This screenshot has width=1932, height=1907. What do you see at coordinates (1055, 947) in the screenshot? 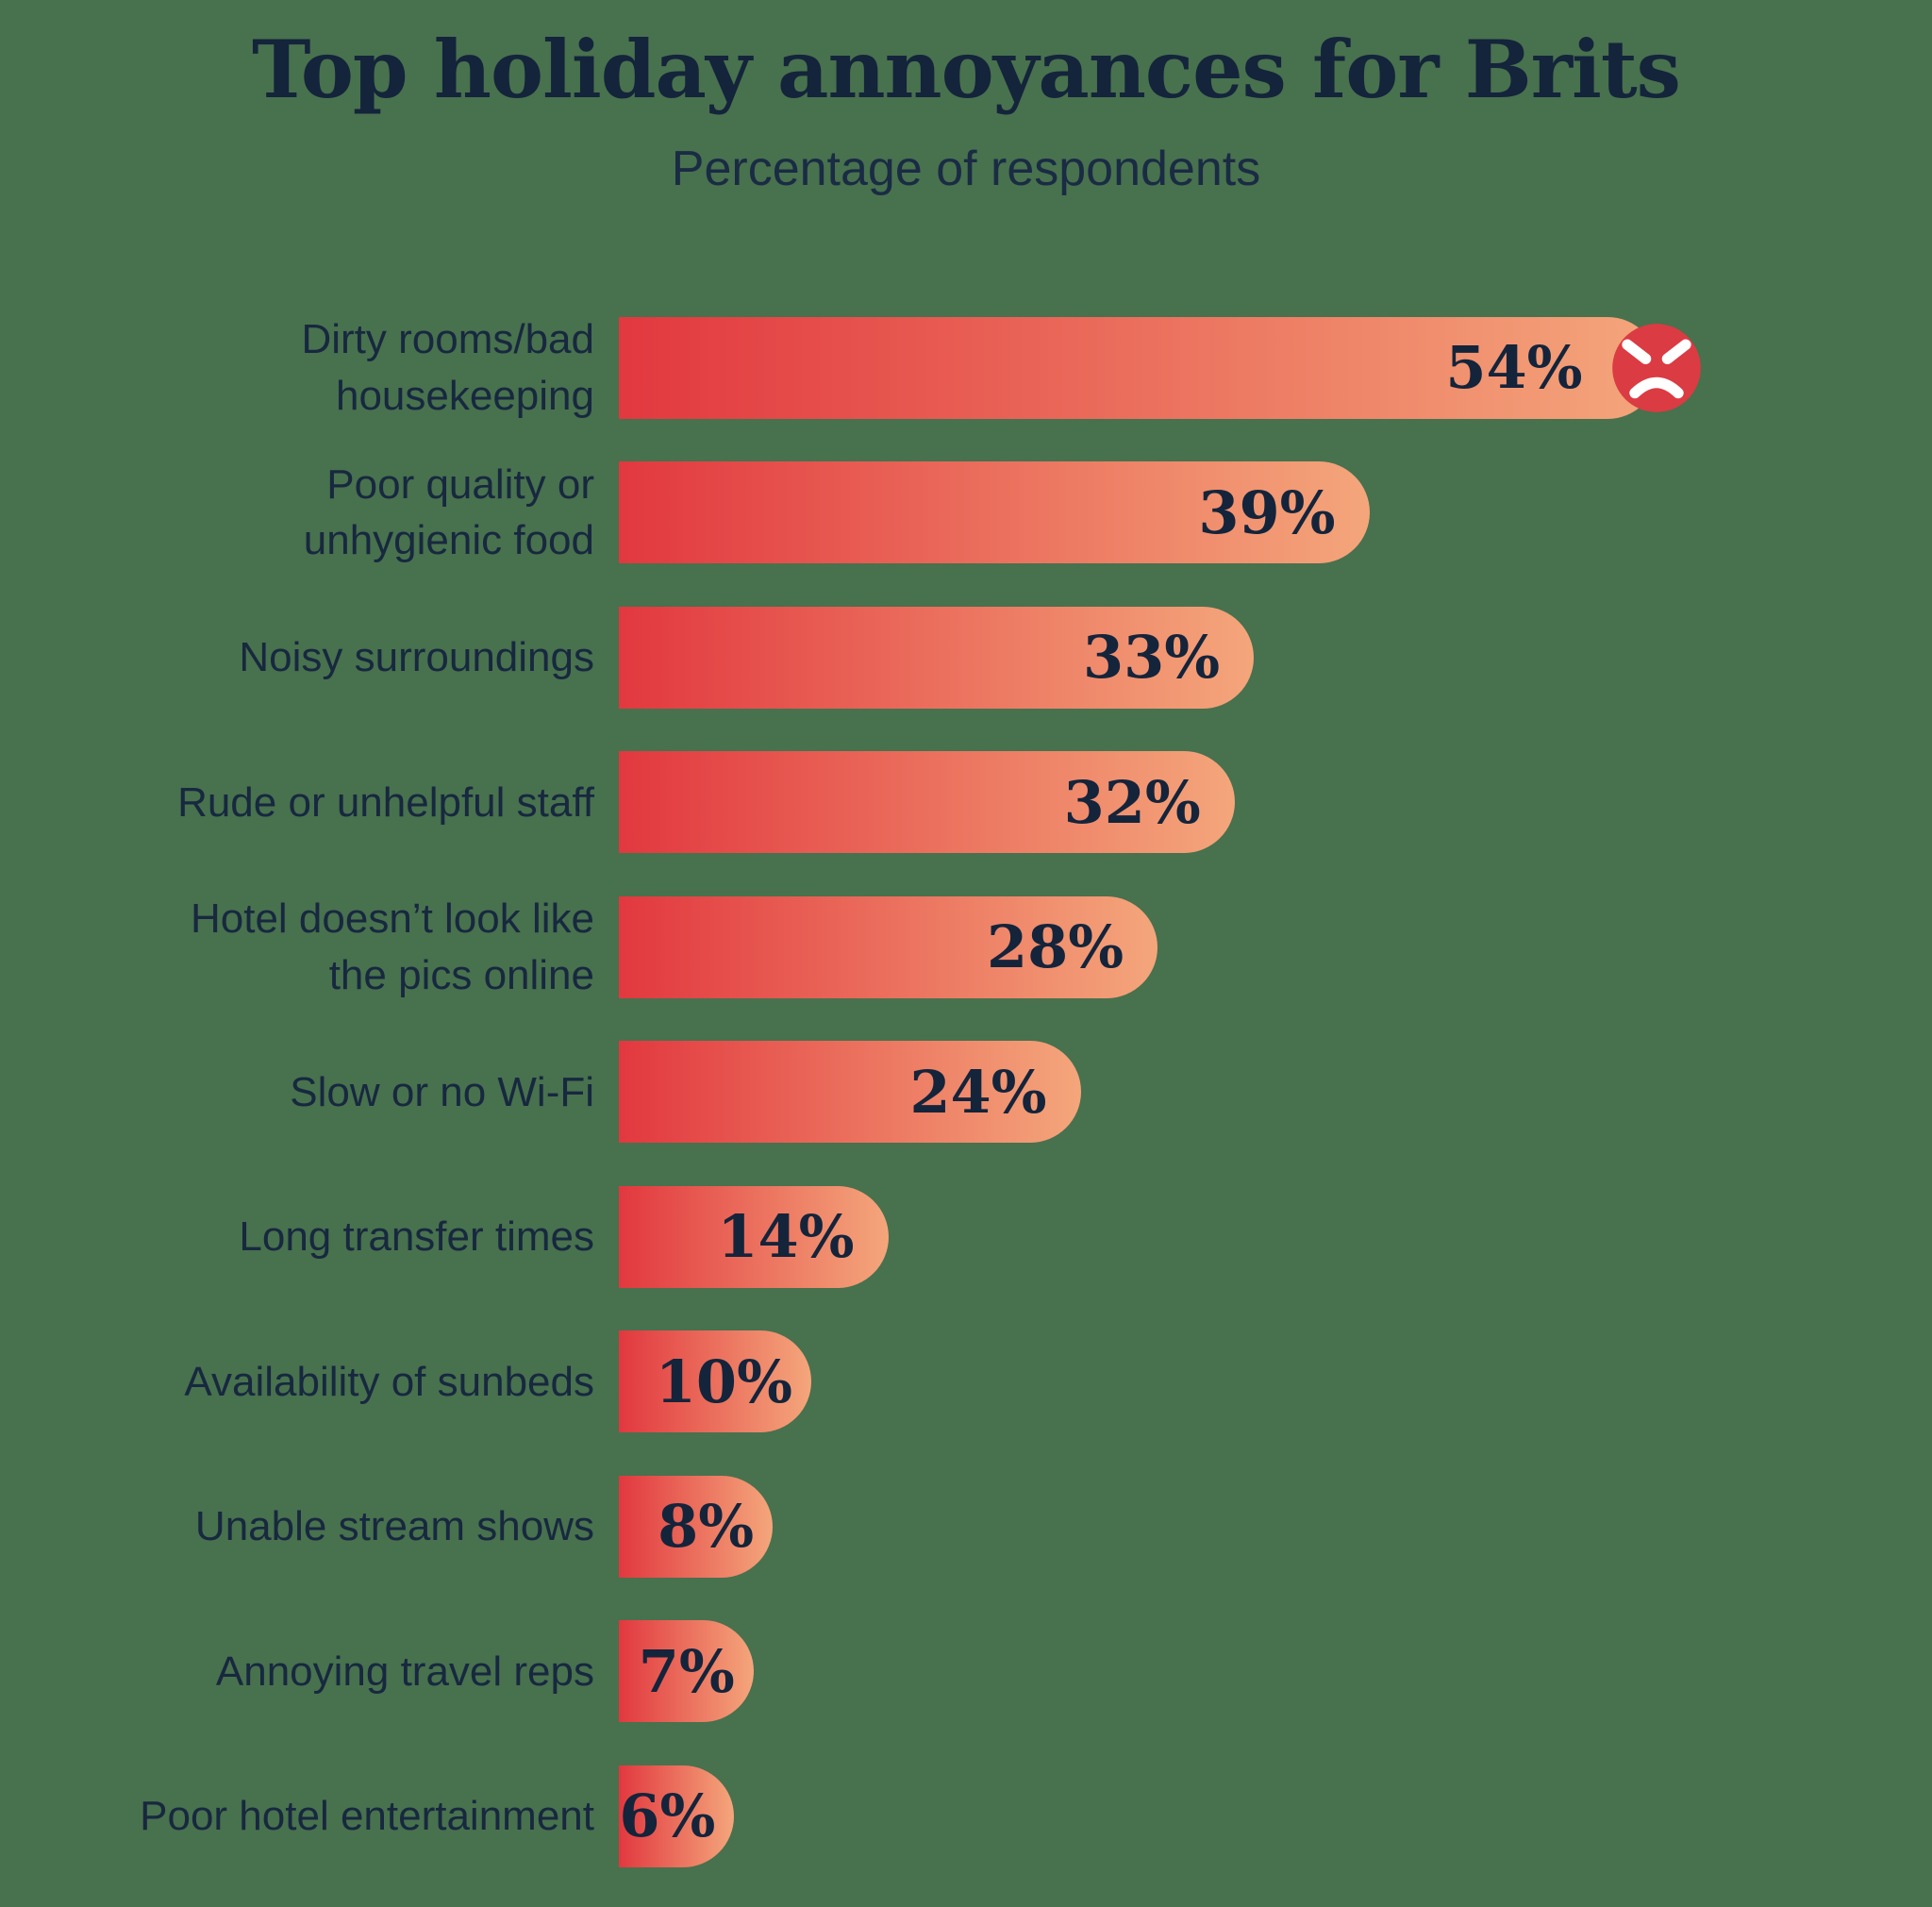
I see `value-label: 28%` at bounding box center [1055, 947].